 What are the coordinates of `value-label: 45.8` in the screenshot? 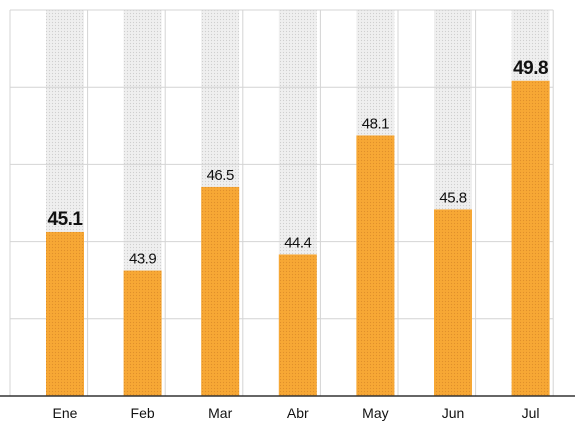 It's located at (452, 197).